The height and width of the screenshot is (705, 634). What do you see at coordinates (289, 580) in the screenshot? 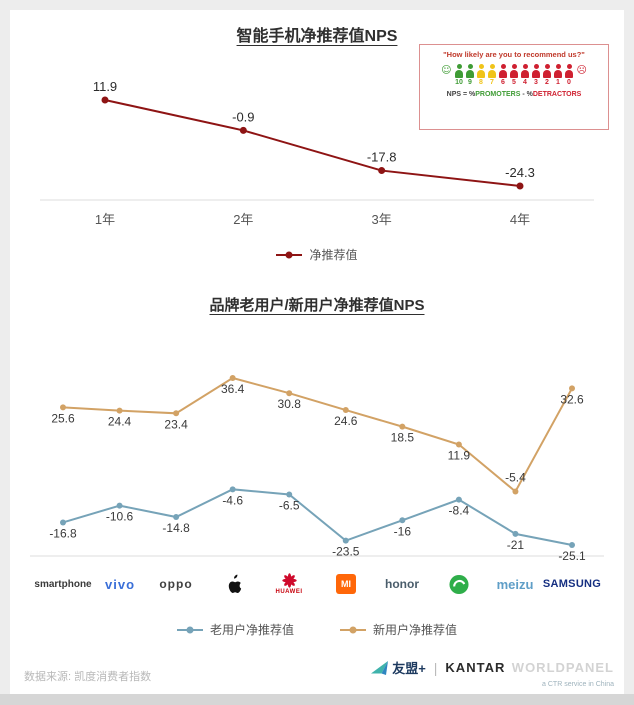
I see `huawei-flower-icon` at bounding box center [289, 580].